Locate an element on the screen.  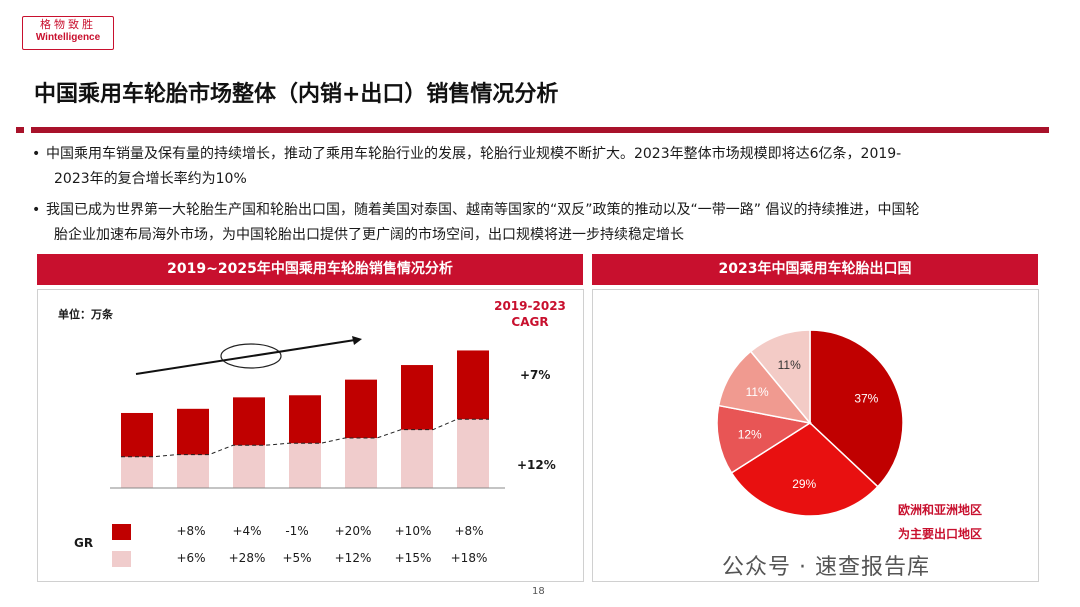
pie-annotation: 欧洲和亚洲地区 为主要出口地区 is located at coordinates (940, 522).